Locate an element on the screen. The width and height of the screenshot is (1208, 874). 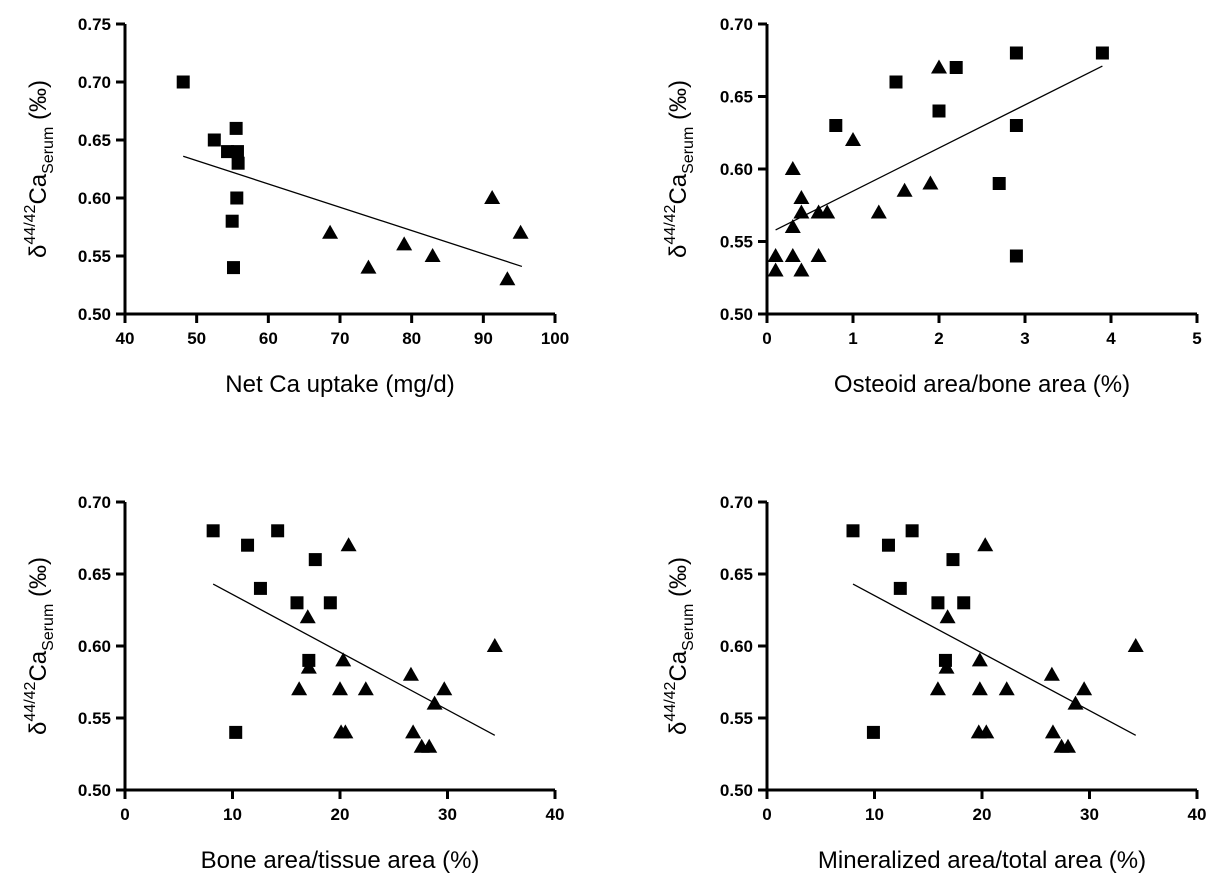
x-tick-label: 30 is located at coordinates (1089, 814).